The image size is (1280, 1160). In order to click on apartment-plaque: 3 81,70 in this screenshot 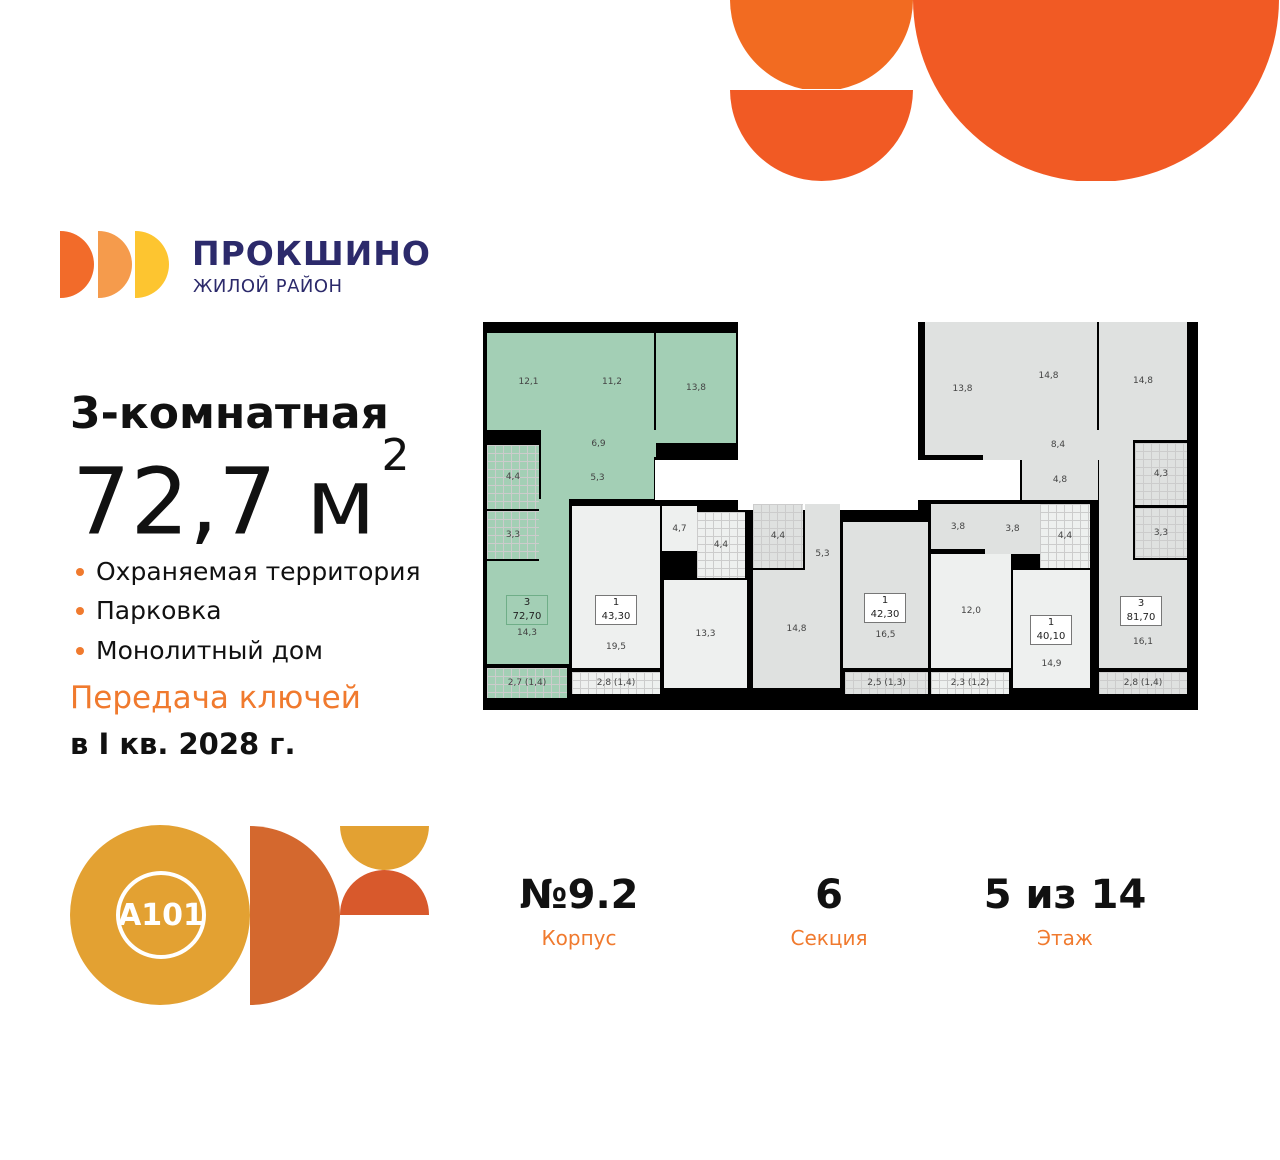, I will do `click(1141, 611)`.